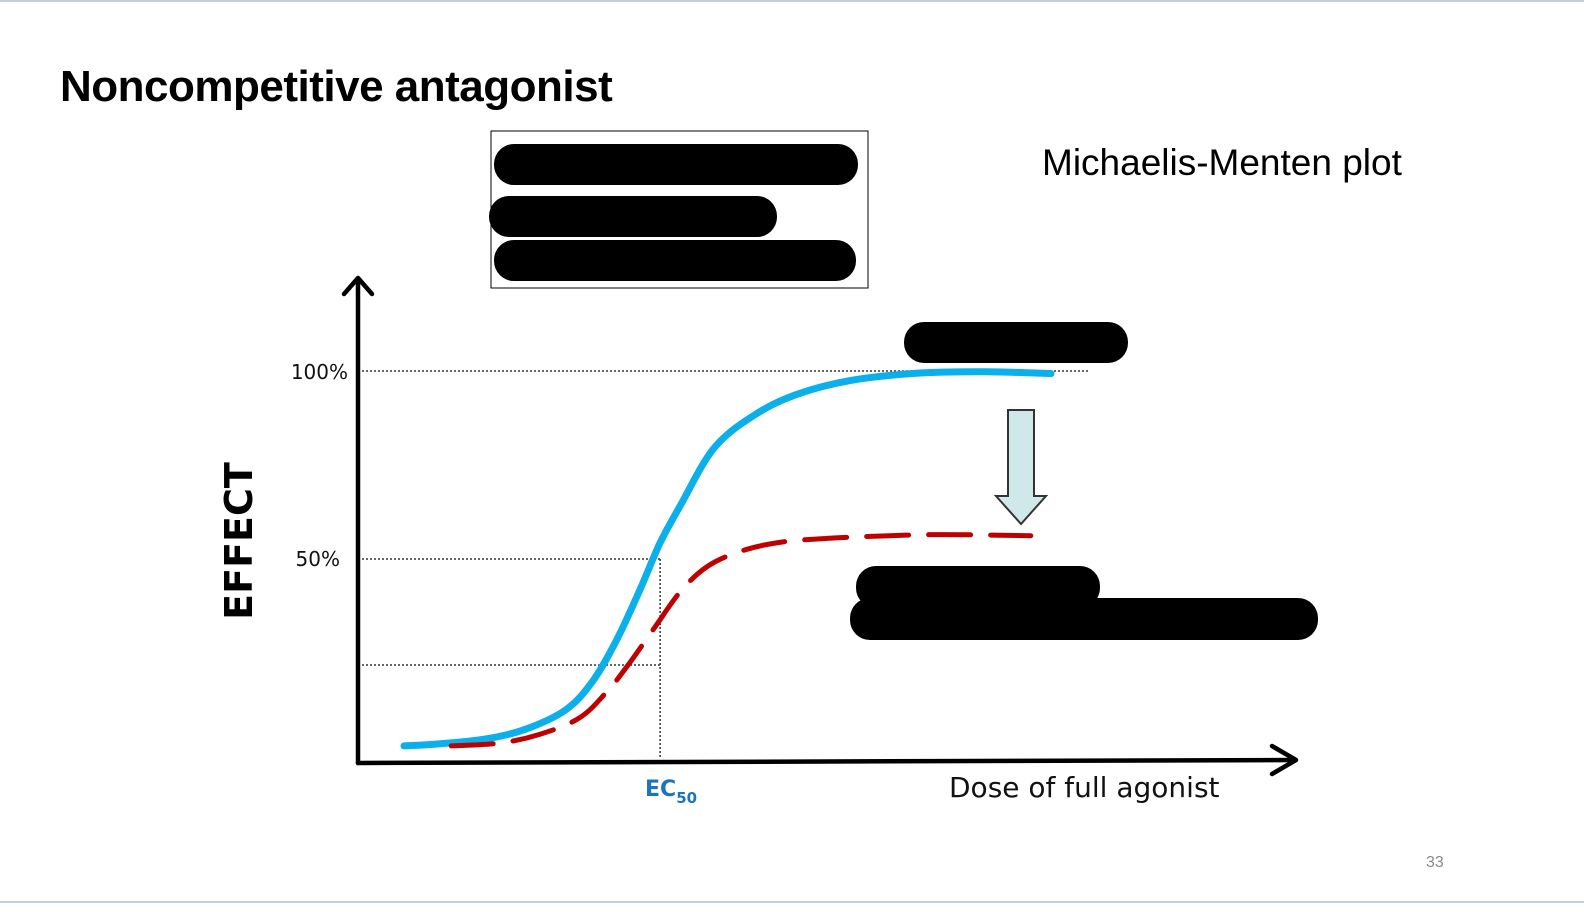 The image size is (1584, 912). I want to click on y-tick-label-50: 50%, so click(318, 559).